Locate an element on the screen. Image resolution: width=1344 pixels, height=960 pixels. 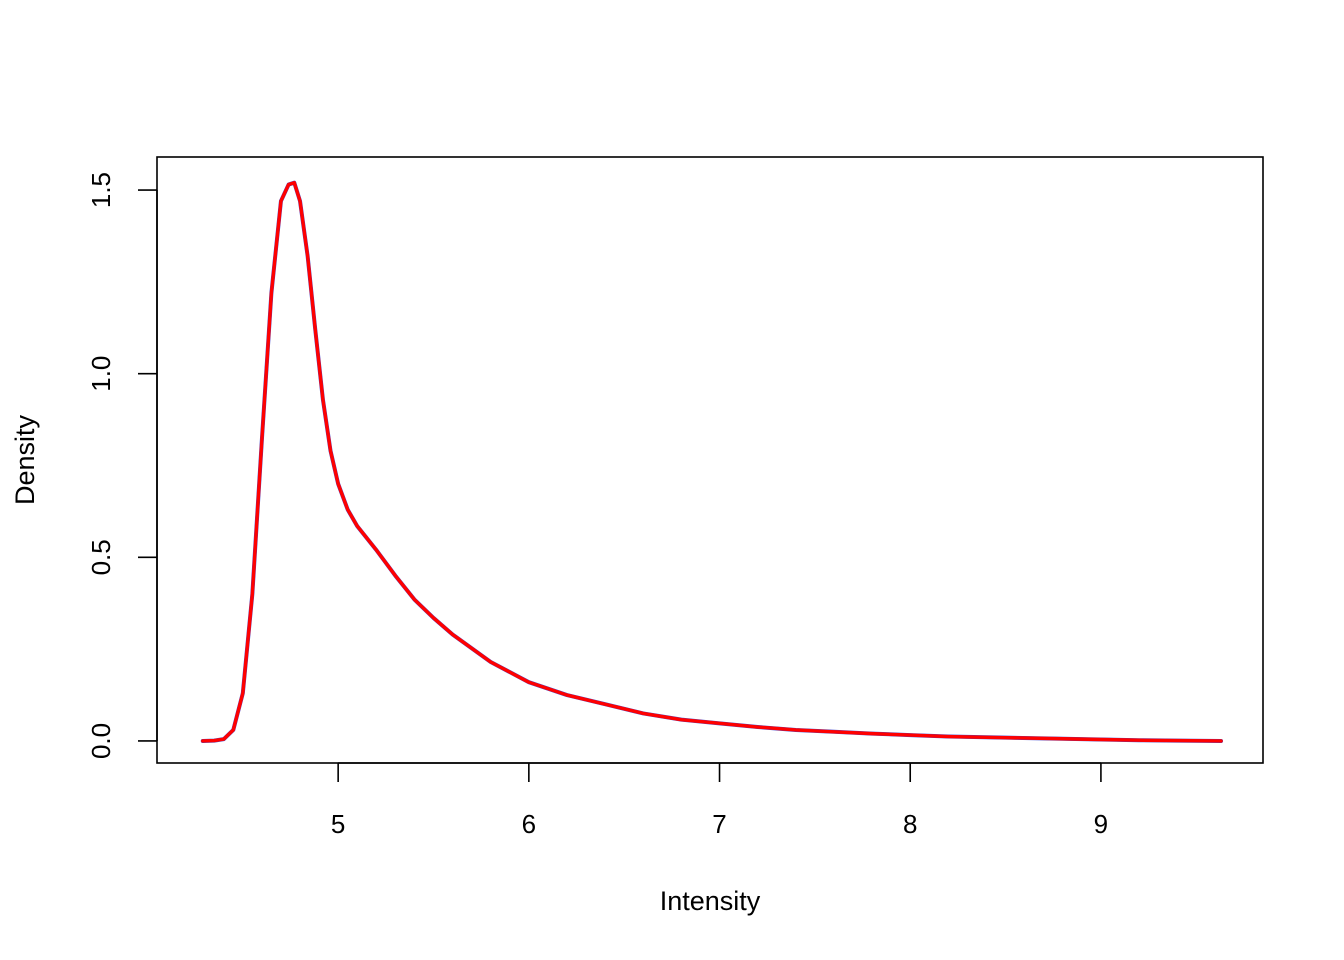
x-axis-label: Intensity is located at coordinates (710, 901).